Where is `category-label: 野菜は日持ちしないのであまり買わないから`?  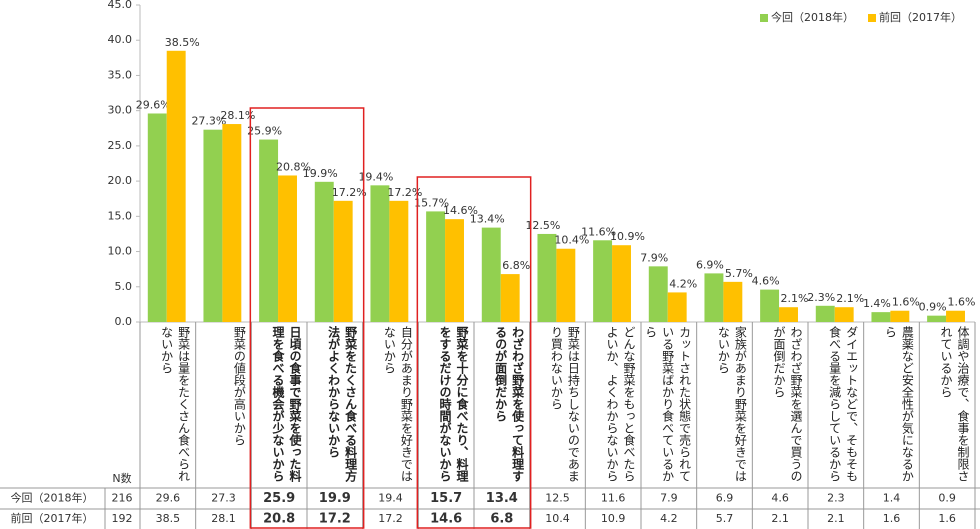
category-label: 野菜は日持ちしないのであまり買わないから is located at coordinates (565, 404).